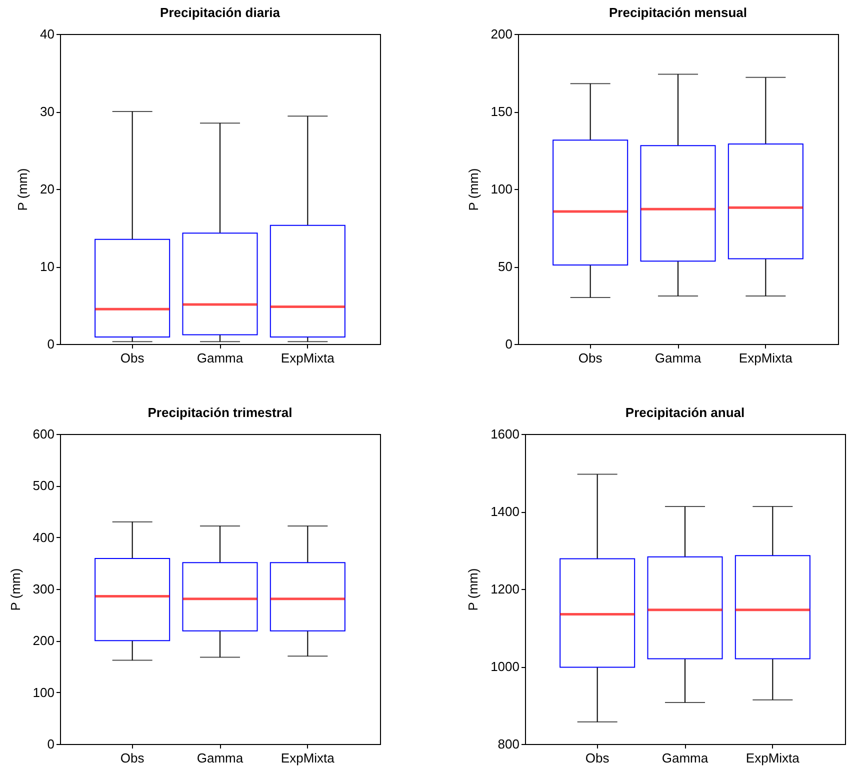 The width and height of the screenshot is (868, 783). Describe the element at coordinates (678, 12) in the screenshot. I see `chart-title: Precipitación mensual` at that location.